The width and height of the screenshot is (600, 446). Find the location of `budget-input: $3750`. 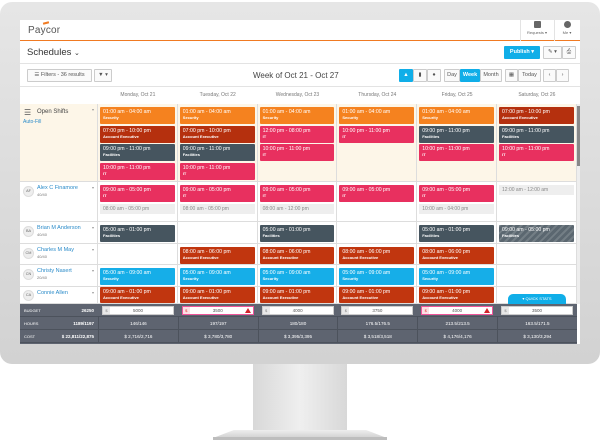

budget-input: $3750 is located at coordinates (377, 310).